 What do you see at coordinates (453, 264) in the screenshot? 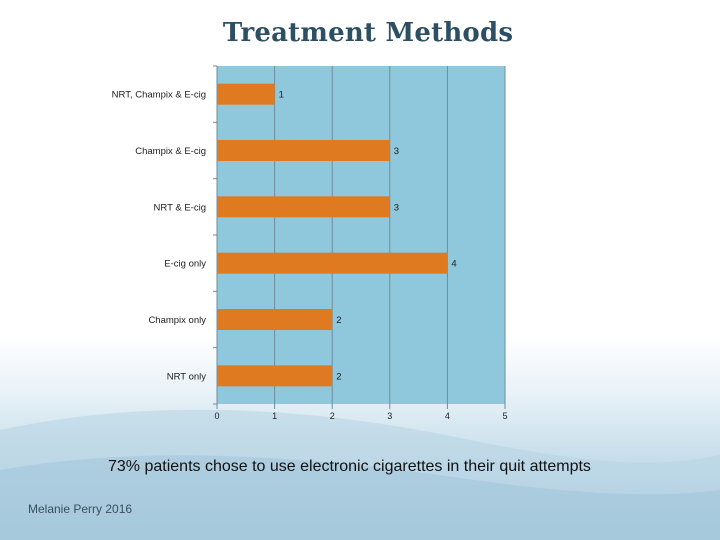
I see `data-label: 4` at bounding box center [453, 264].